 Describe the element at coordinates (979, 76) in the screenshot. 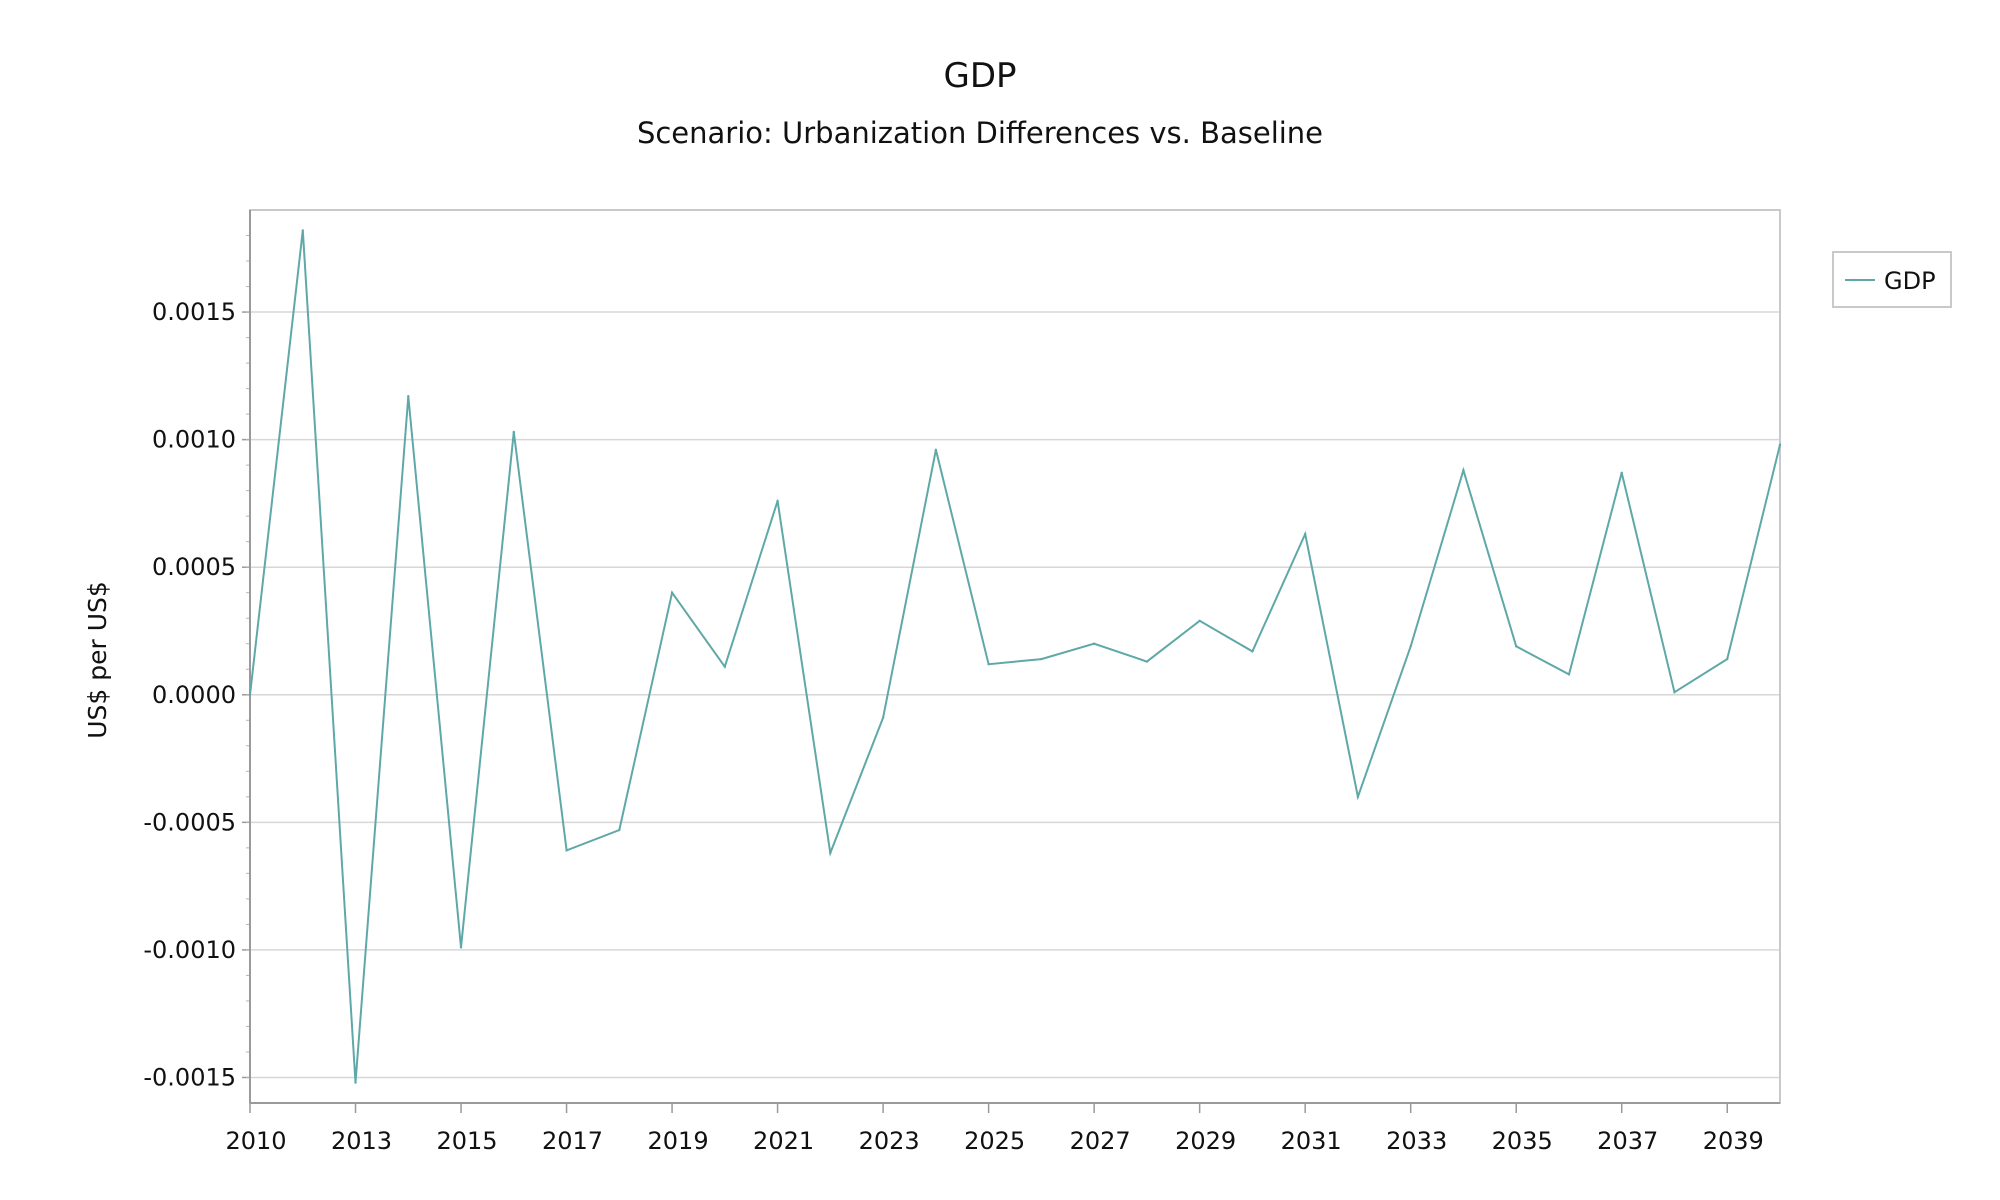

I see `chart-title: GDP` at that location.